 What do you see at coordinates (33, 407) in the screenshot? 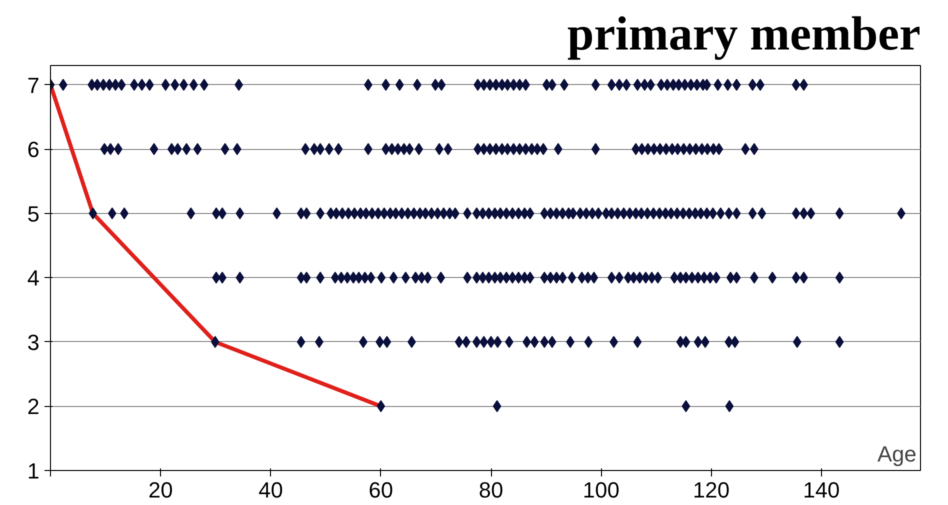
I see `y-tick-label: 2` at bounding box center [33, 407].